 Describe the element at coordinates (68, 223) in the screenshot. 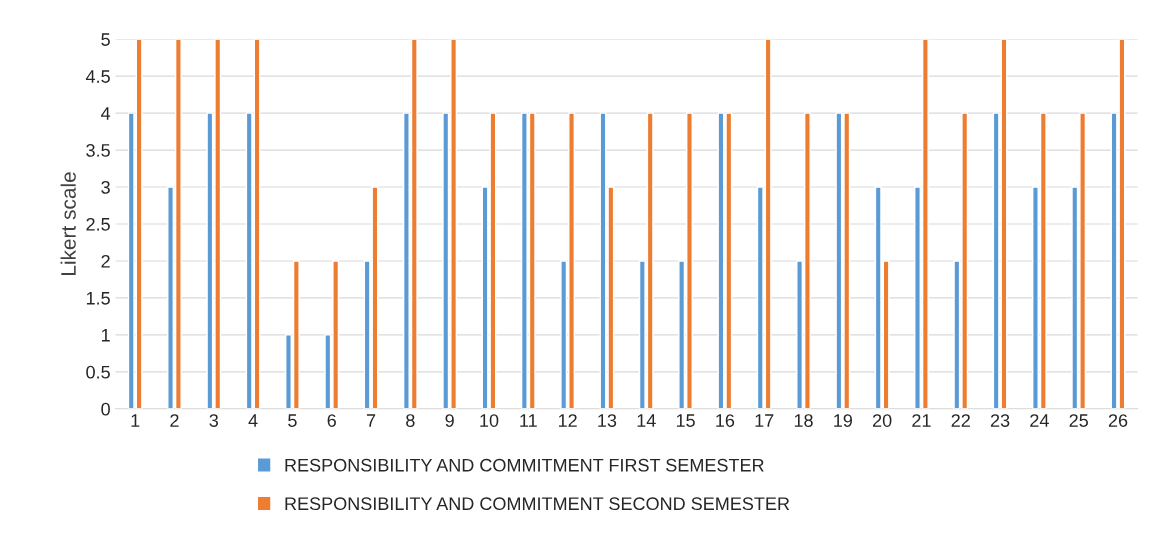

I see `y-axis-title: Likert scale` at that location.